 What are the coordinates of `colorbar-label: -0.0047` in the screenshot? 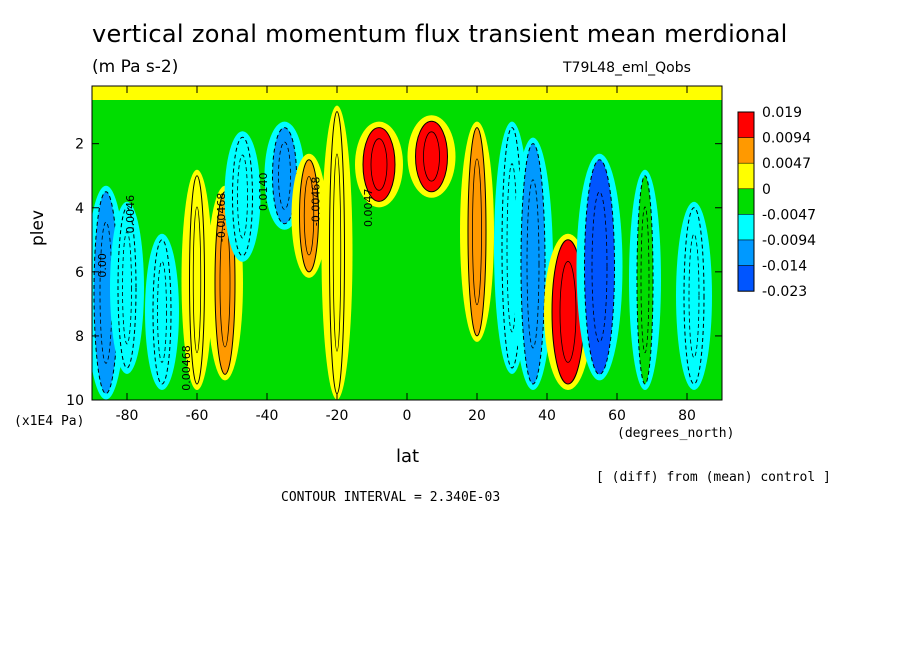 It's located at (789, 215).